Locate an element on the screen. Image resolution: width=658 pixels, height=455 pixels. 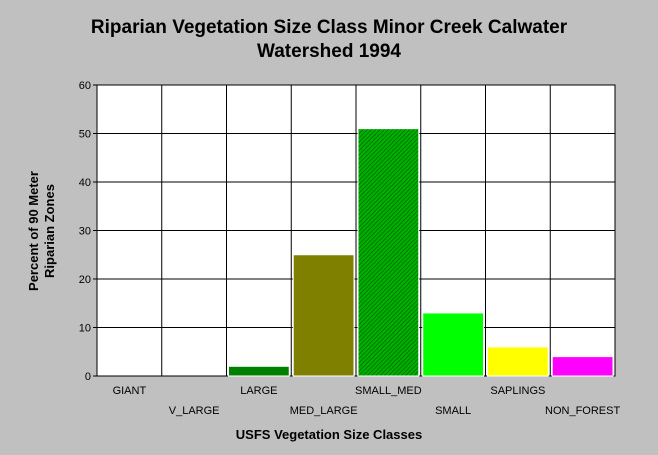
y-tick-label: 40 is located at coordinates (85, 183).